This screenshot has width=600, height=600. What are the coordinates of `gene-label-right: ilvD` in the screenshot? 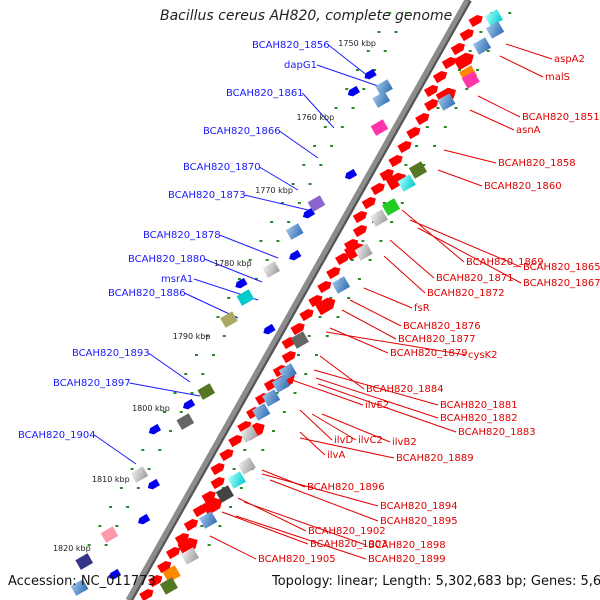 It's located at (343, 440).